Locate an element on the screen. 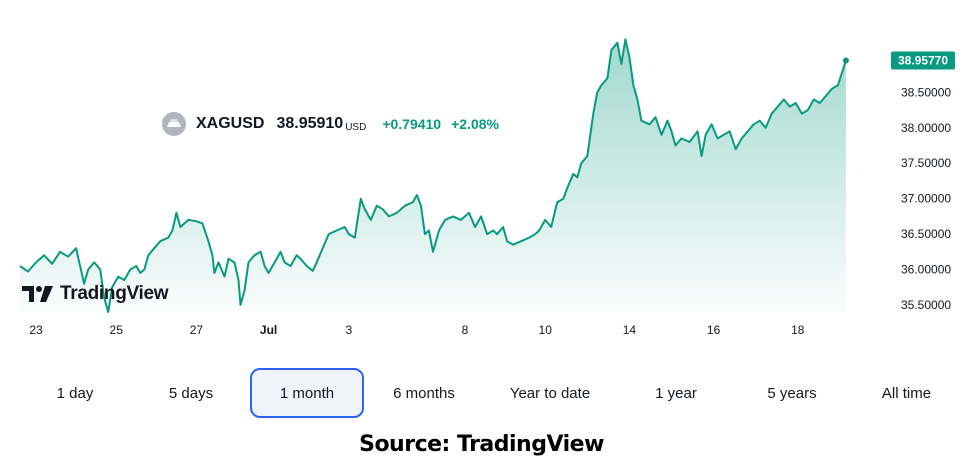 Image resolution: width=963 pixels, height=475 pixels. tradingview-wordmark: TradingView is located at coordinates (114, 293).